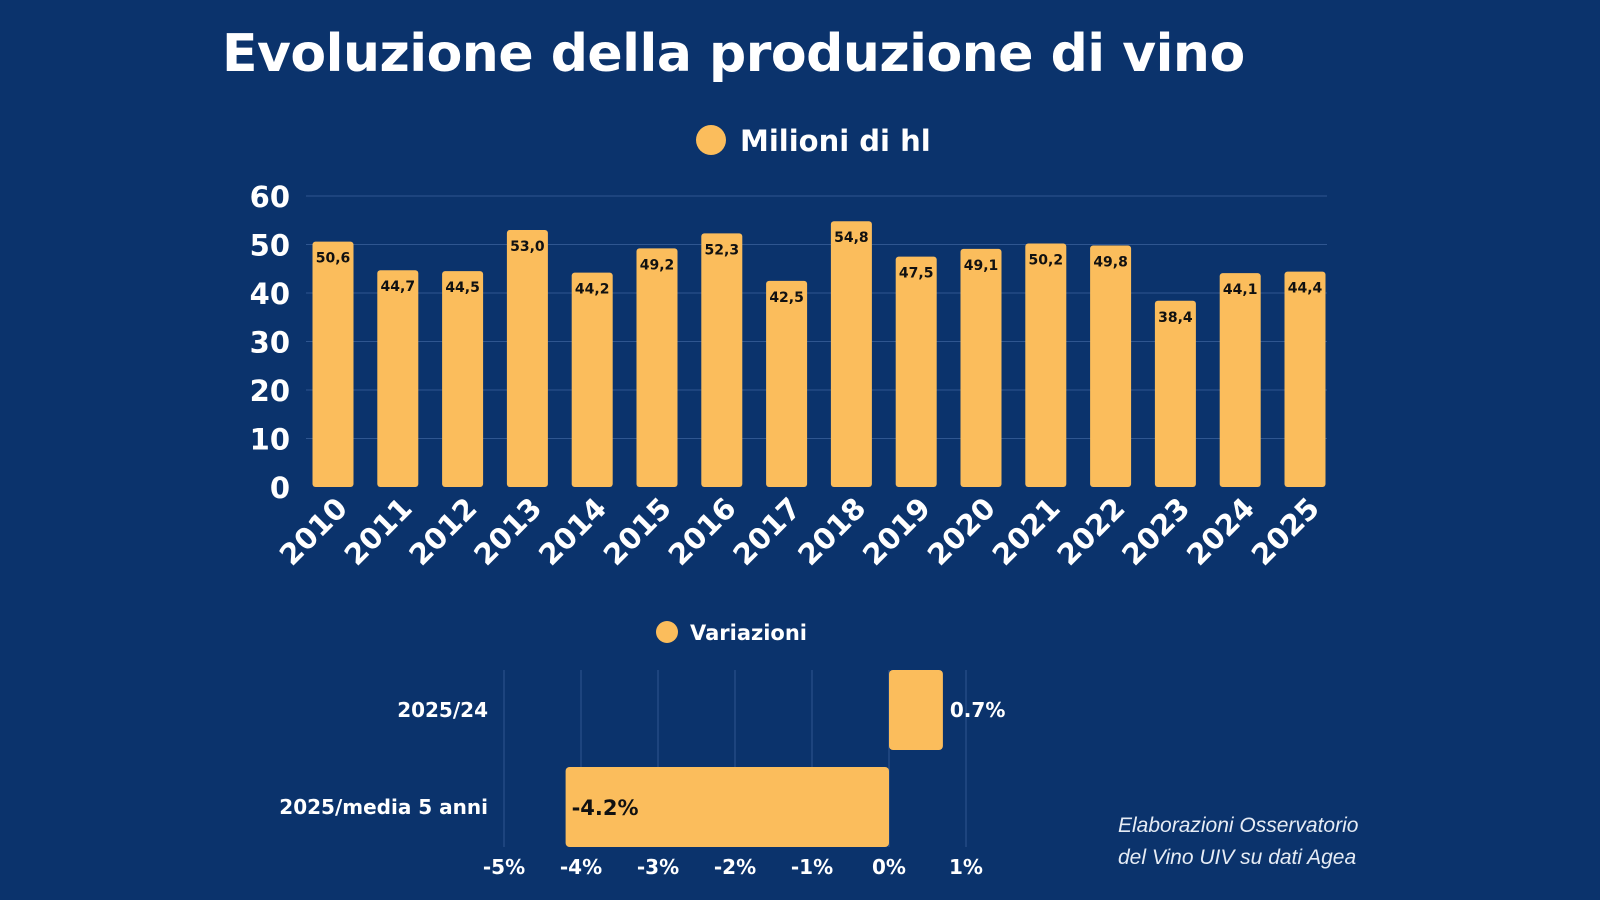 The width and height of the screenshot is (1600, 900). I want to click on bar-value-label: 49,2, so click(657, 265).